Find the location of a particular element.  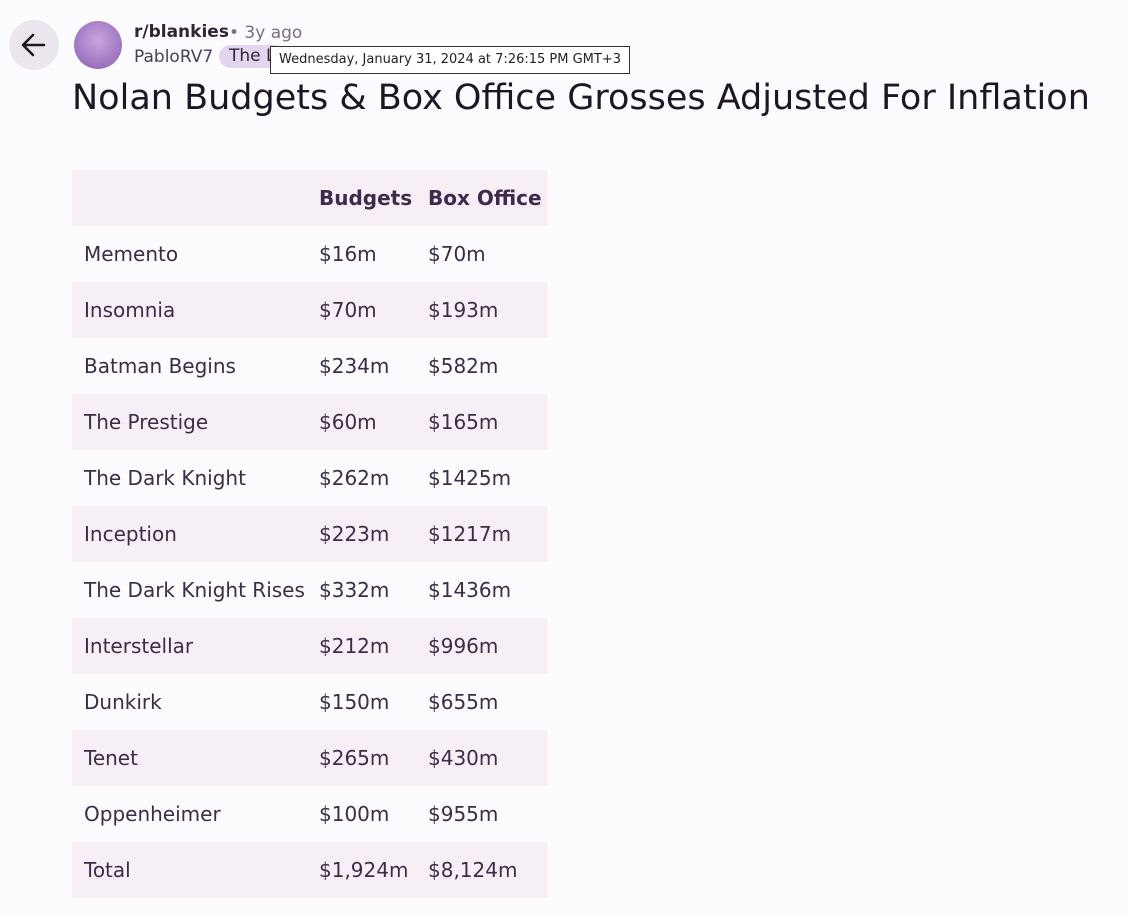

table-row: The Prestige $60m $165m is located at coordinates (309, 422).